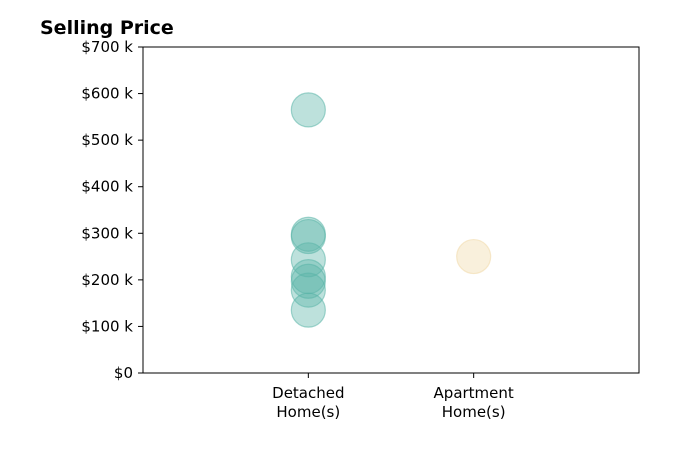 This screenshot has height=462, width=679. I want to click on y-tick-label: $700 k, so click(107, 47).